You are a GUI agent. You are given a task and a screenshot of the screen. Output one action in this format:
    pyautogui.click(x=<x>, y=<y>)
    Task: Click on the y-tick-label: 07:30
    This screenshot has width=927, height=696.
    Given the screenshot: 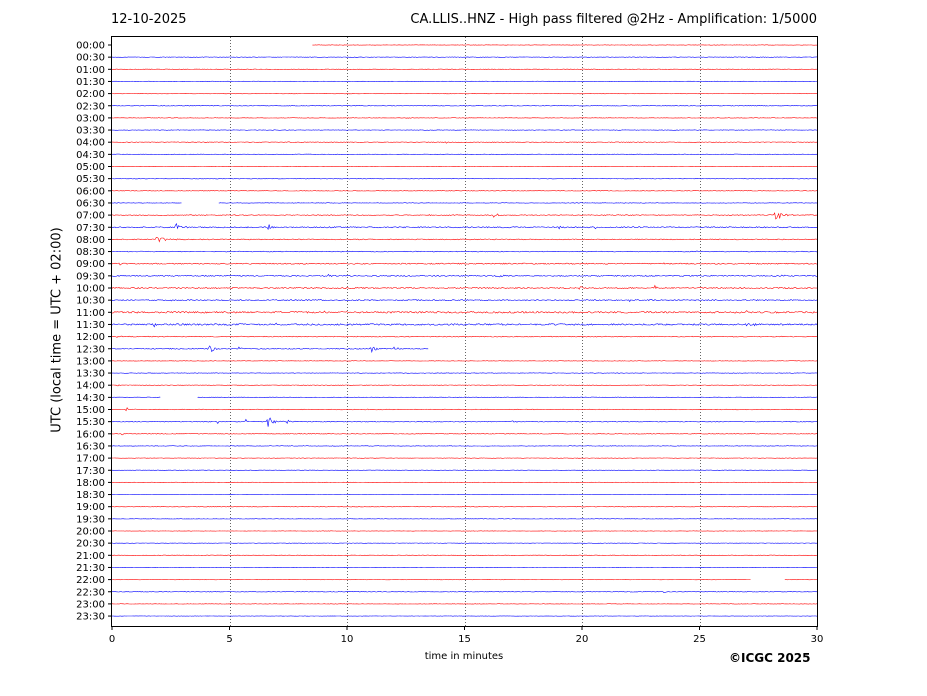 What is the action you would take?
    pyautogui.click(x=90, y=228)
    